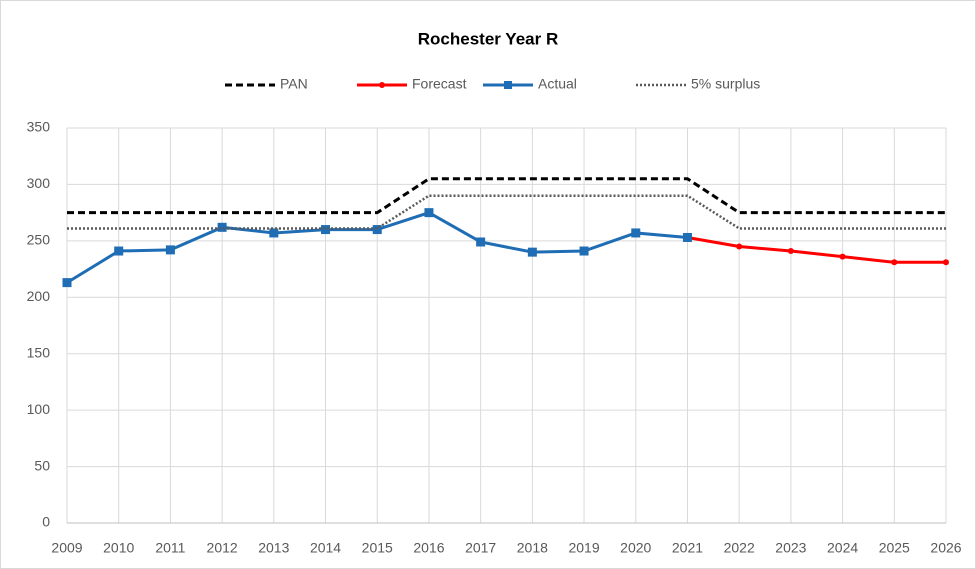 This screenshot has height=569, width=976. I want to click on y-tick-label: 200, so click(39, 296).